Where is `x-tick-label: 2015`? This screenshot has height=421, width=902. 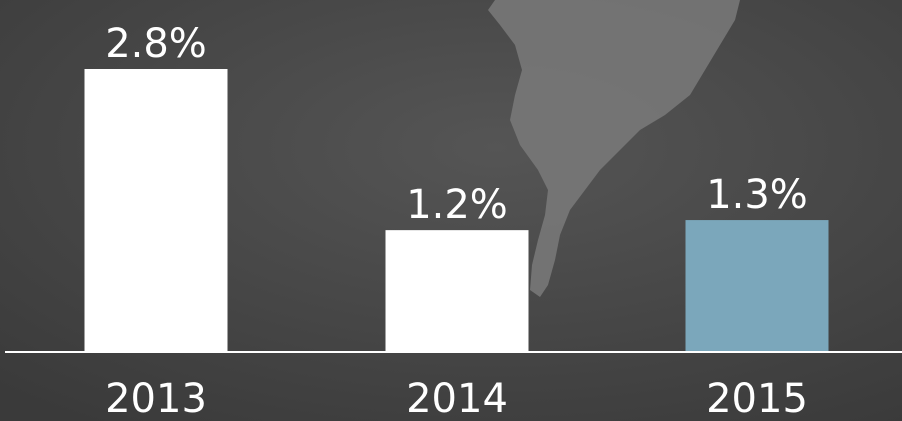 x-tick-label: 2015 is located at coordinates (757, 398).